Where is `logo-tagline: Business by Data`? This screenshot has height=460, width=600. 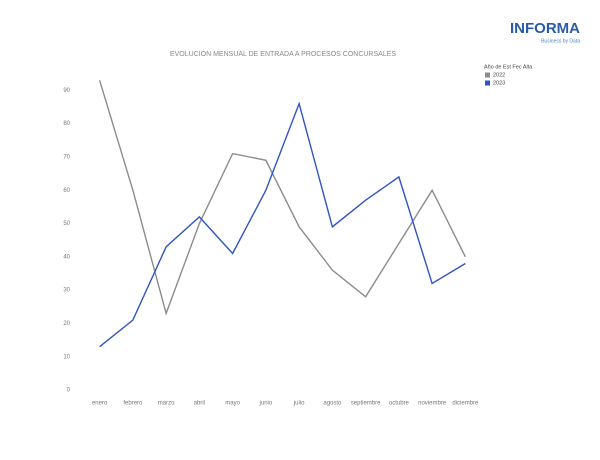 logo-tagline: Business by Data is located at coordinates (560, 41).